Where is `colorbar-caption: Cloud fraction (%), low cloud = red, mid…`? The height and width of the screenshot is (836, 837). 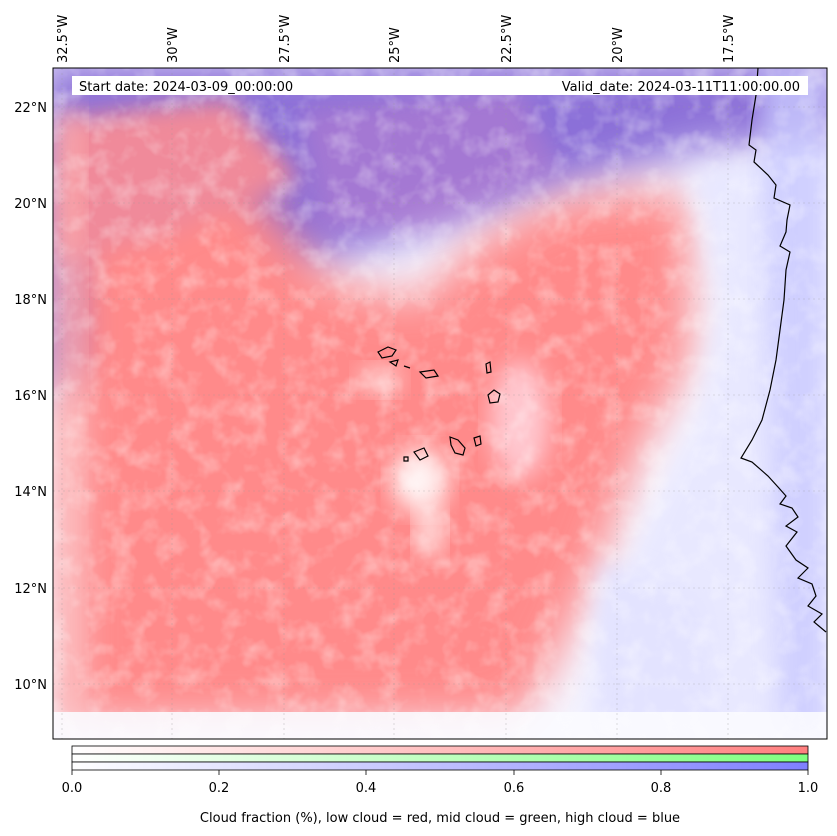 colorbar-caption: Cloud fraction (%), low cloud = red, mid… is located at coordinates (440, 818).